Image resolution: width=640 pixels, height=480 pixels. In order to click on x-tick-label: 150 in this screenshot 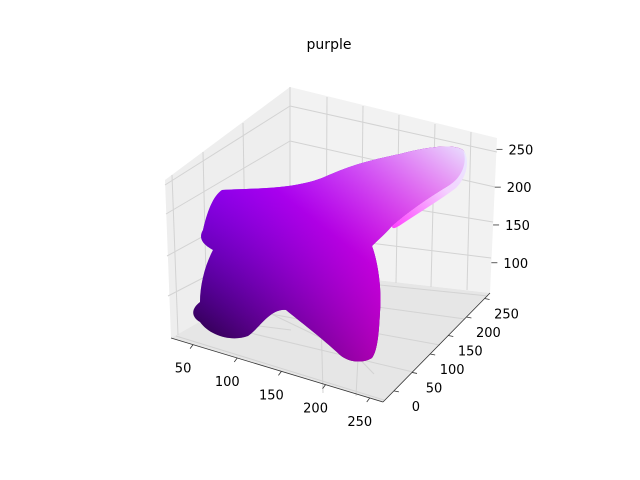, I will do `click(271, 395)`.